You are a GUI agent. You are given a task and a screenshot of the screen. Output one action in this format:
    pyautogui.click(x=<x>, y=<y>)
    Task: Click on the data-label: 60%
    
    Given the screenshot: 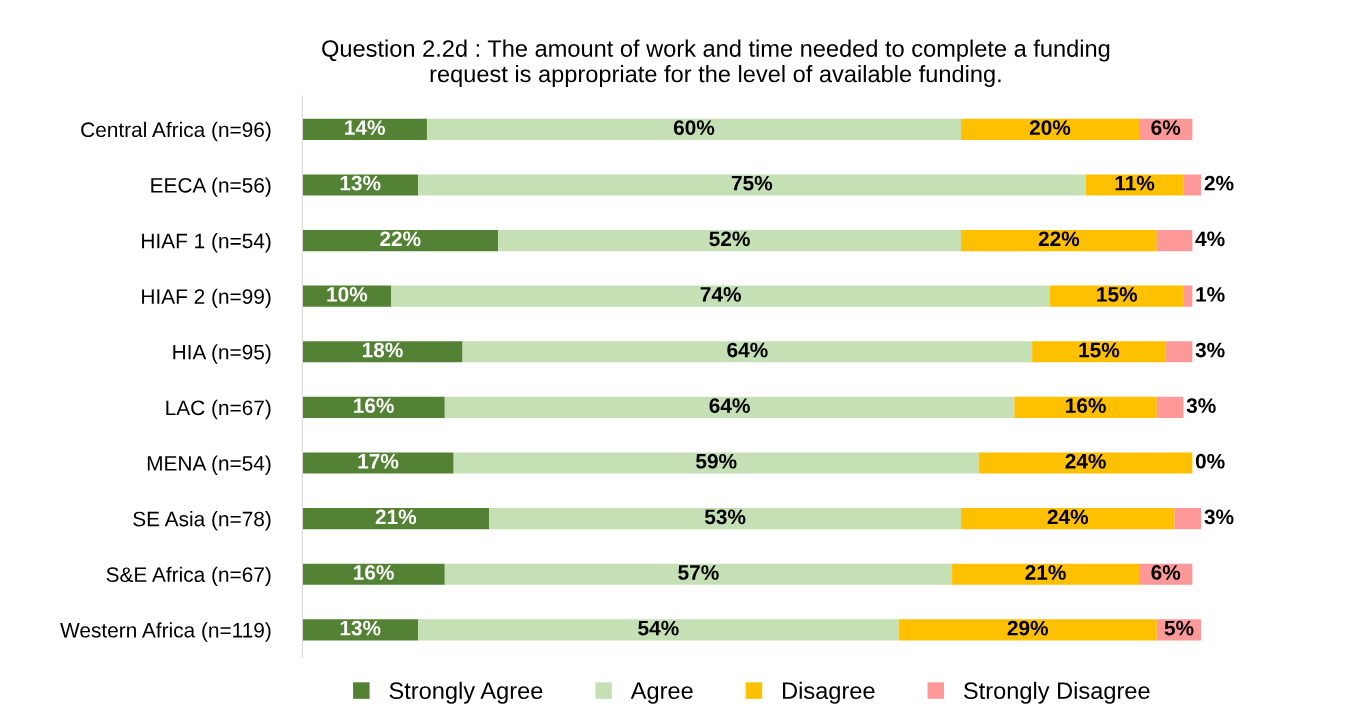 What is the action you would take?
    pyautogui.click(x=694, y=127)
    